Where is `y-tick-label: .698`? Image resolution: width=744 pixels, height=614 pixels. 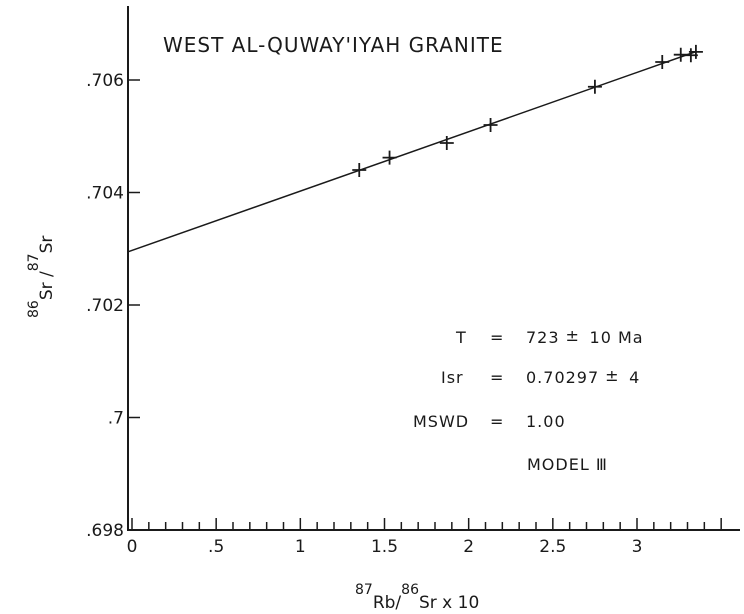 y-tick-label: .698 is located at coordinates (105, 531).